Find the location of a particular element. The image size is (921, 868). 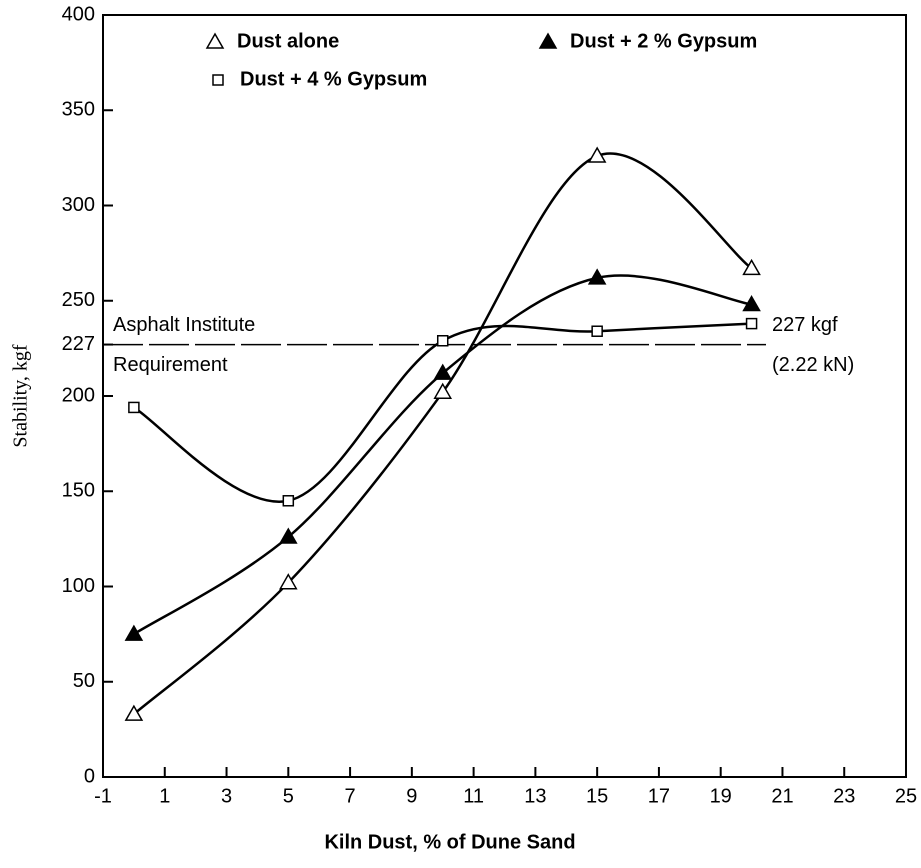

y-tick-label: 400 is located at coordinates (78, 14).